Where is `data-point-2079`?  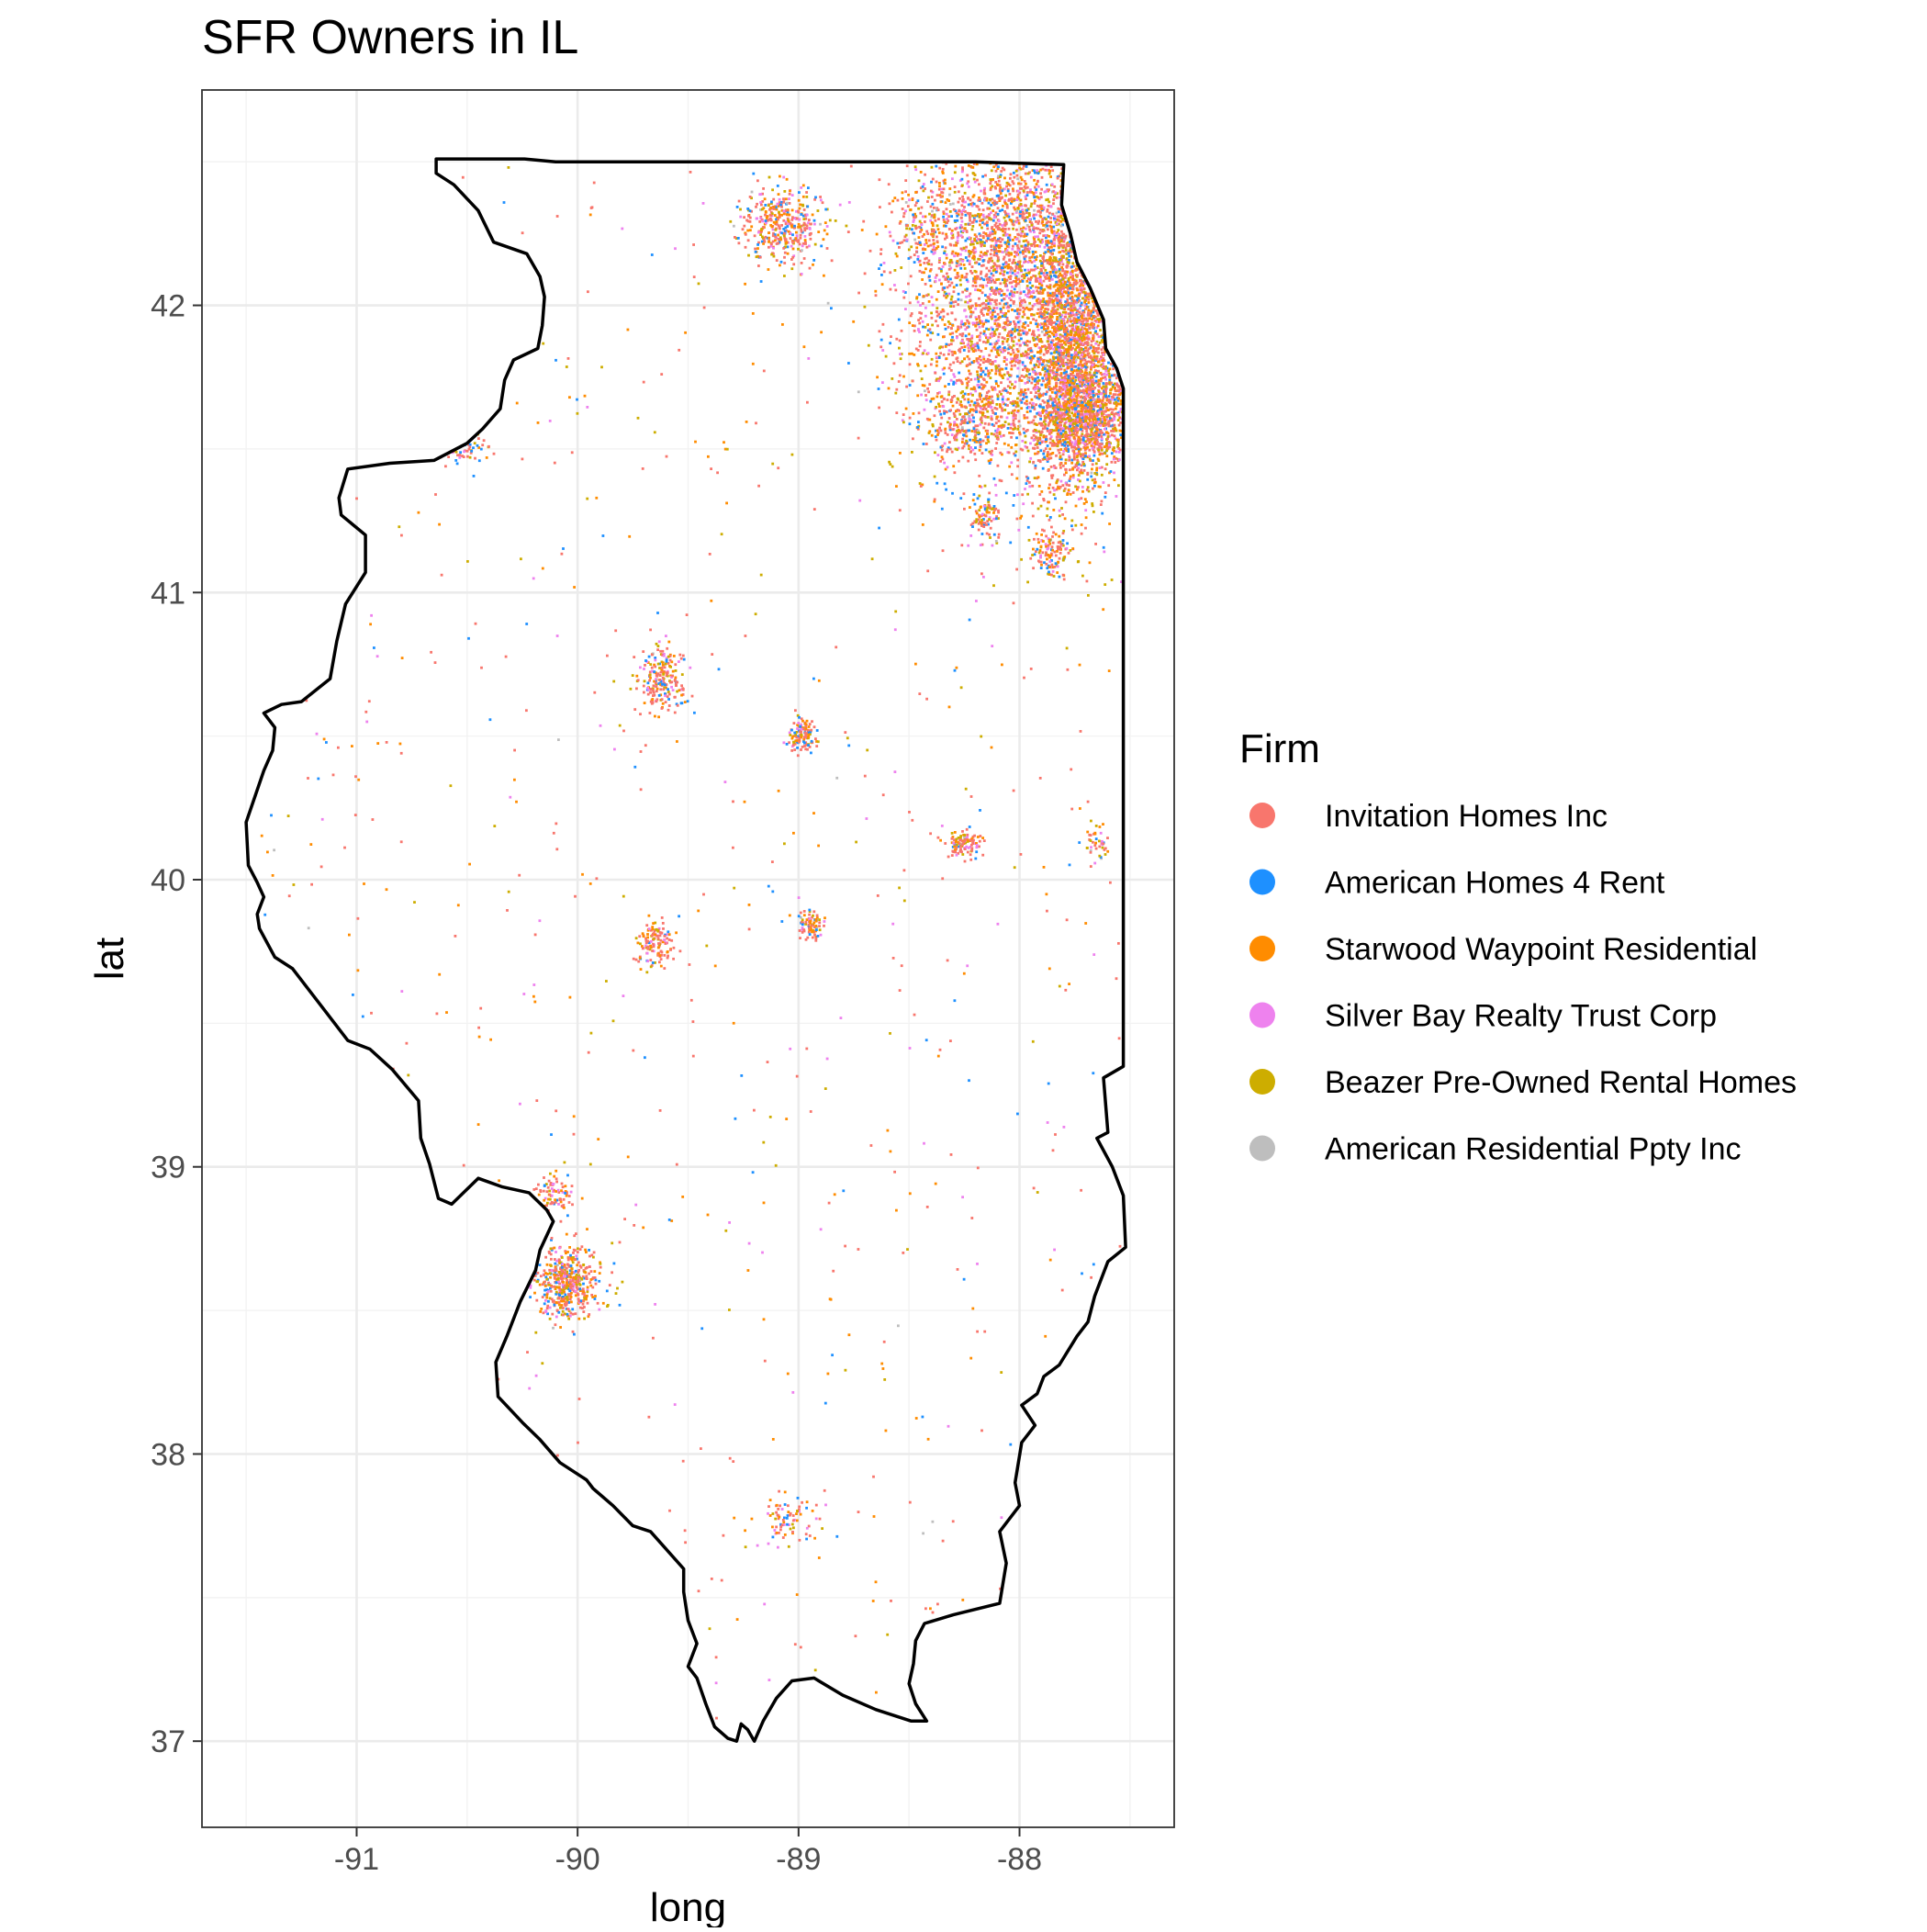
data-point-2079 is located at coordinates (1059, 402).